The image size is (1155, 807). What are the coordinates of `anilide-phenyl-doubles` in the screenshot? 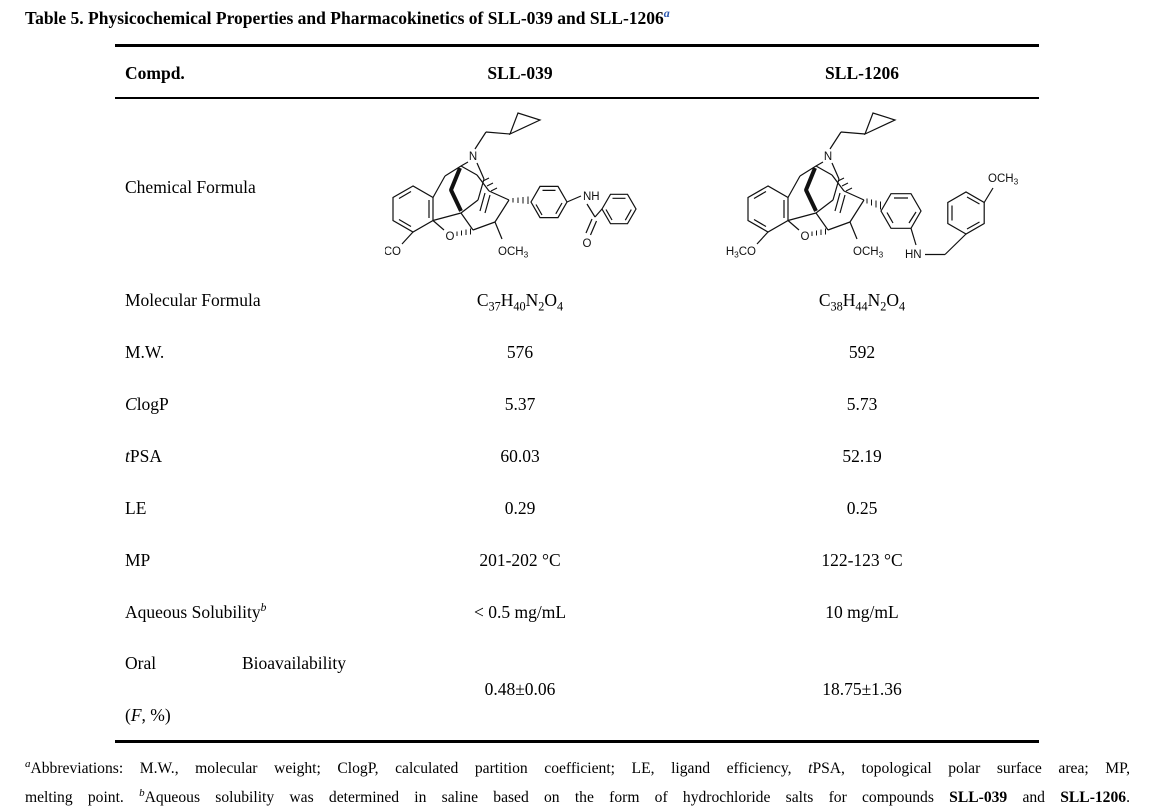 It's located at (549, 202).